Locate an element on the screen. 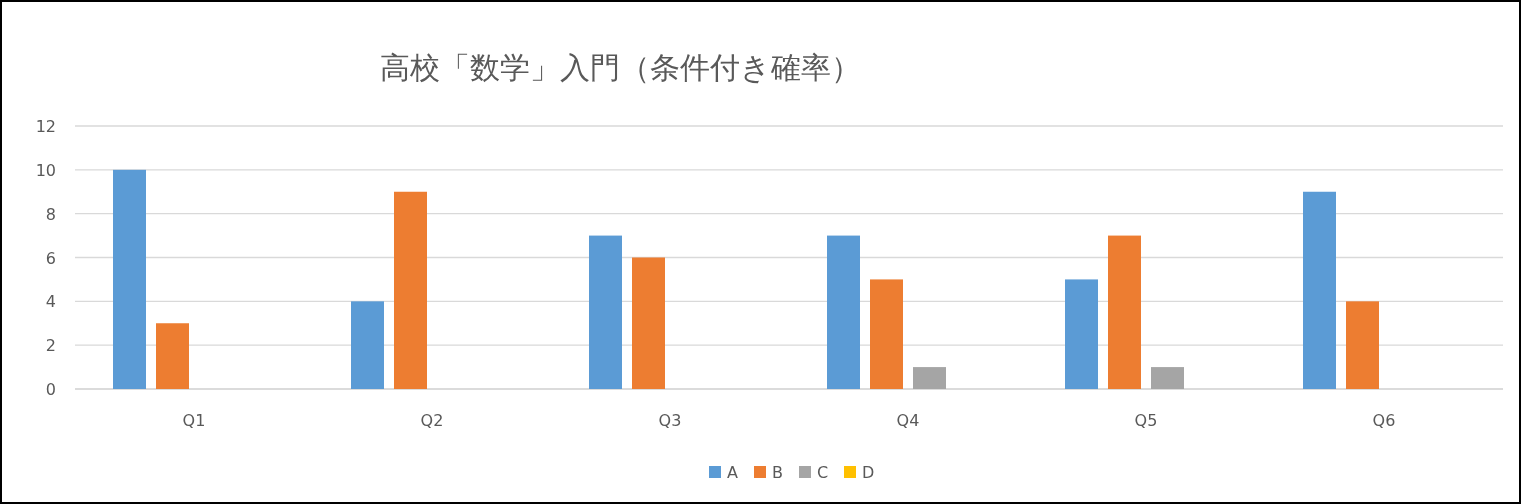  y-tick-label: 6 is located at coordinates (50, 258).